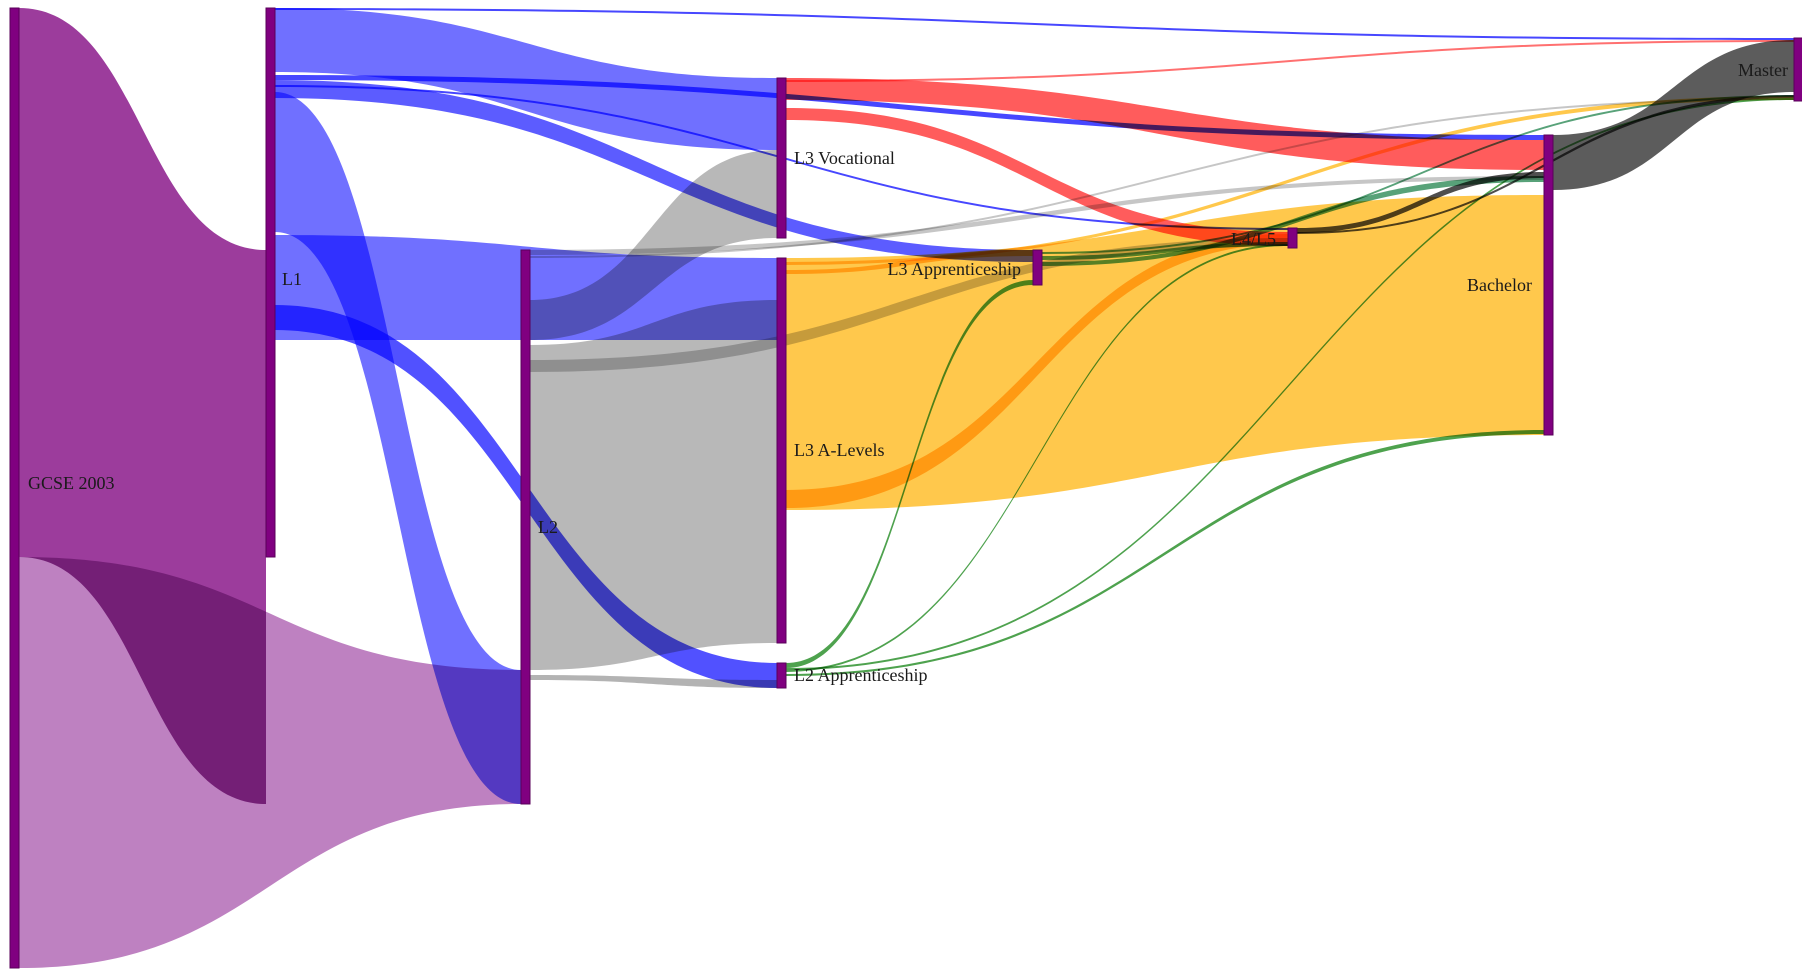 This screenshot has width=1802, height=971. What do you see at coordinates (909, 474) in the screenshot?
I see `link-l2app-to-l3app` at bounding box center [909, 474].